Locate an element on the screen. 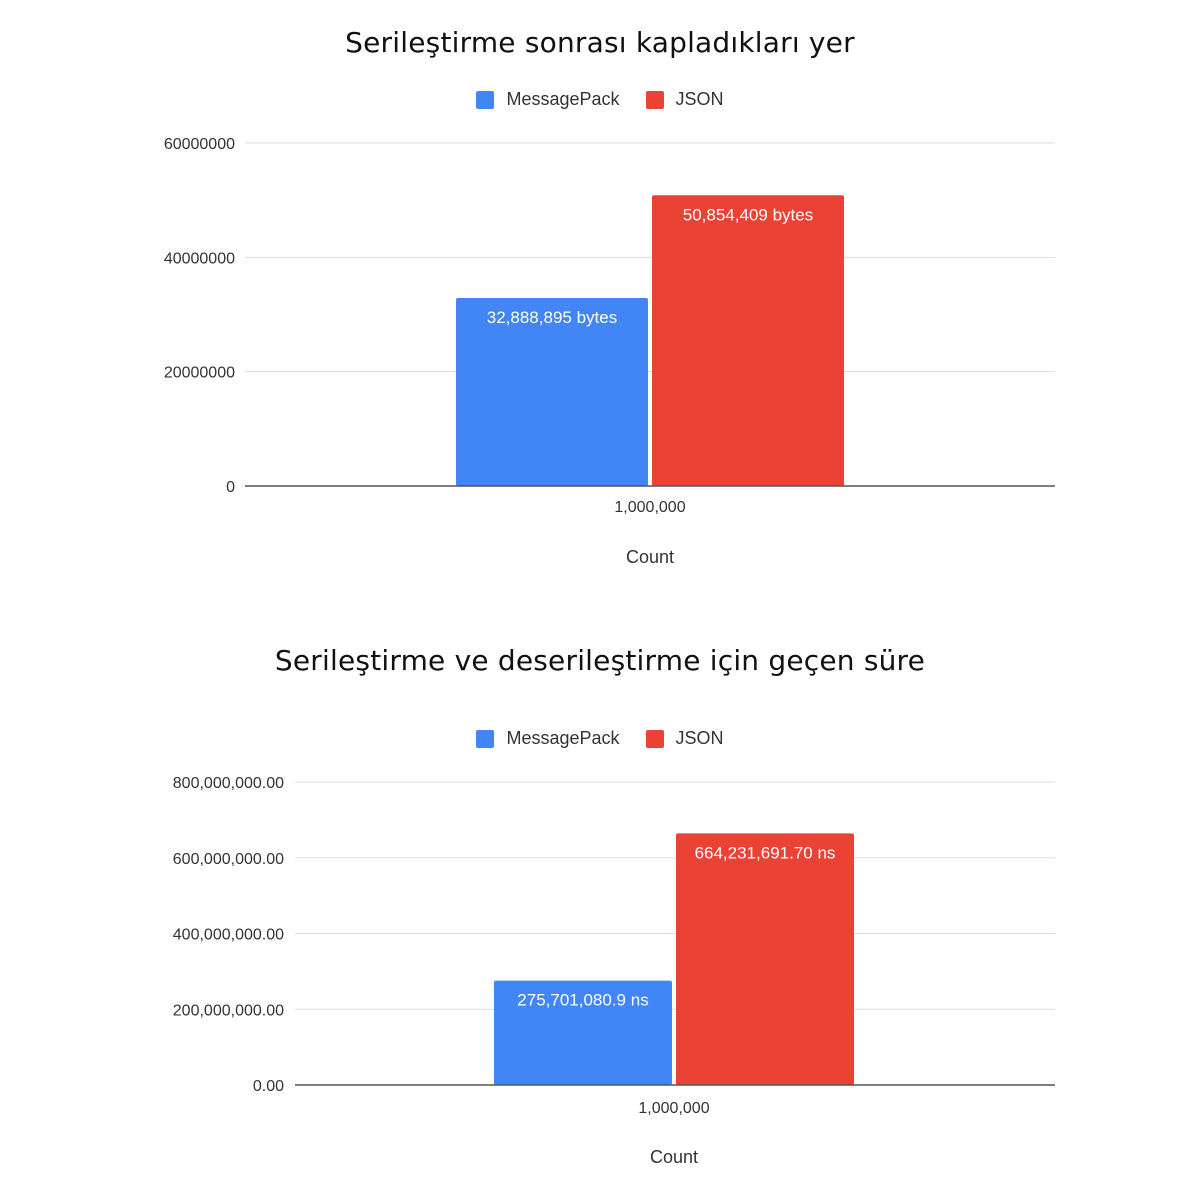 The width and height of the screenshot is (1200, 1200). y-tick-label: 200,000,000.00 is located at coordinates (228, 1010).